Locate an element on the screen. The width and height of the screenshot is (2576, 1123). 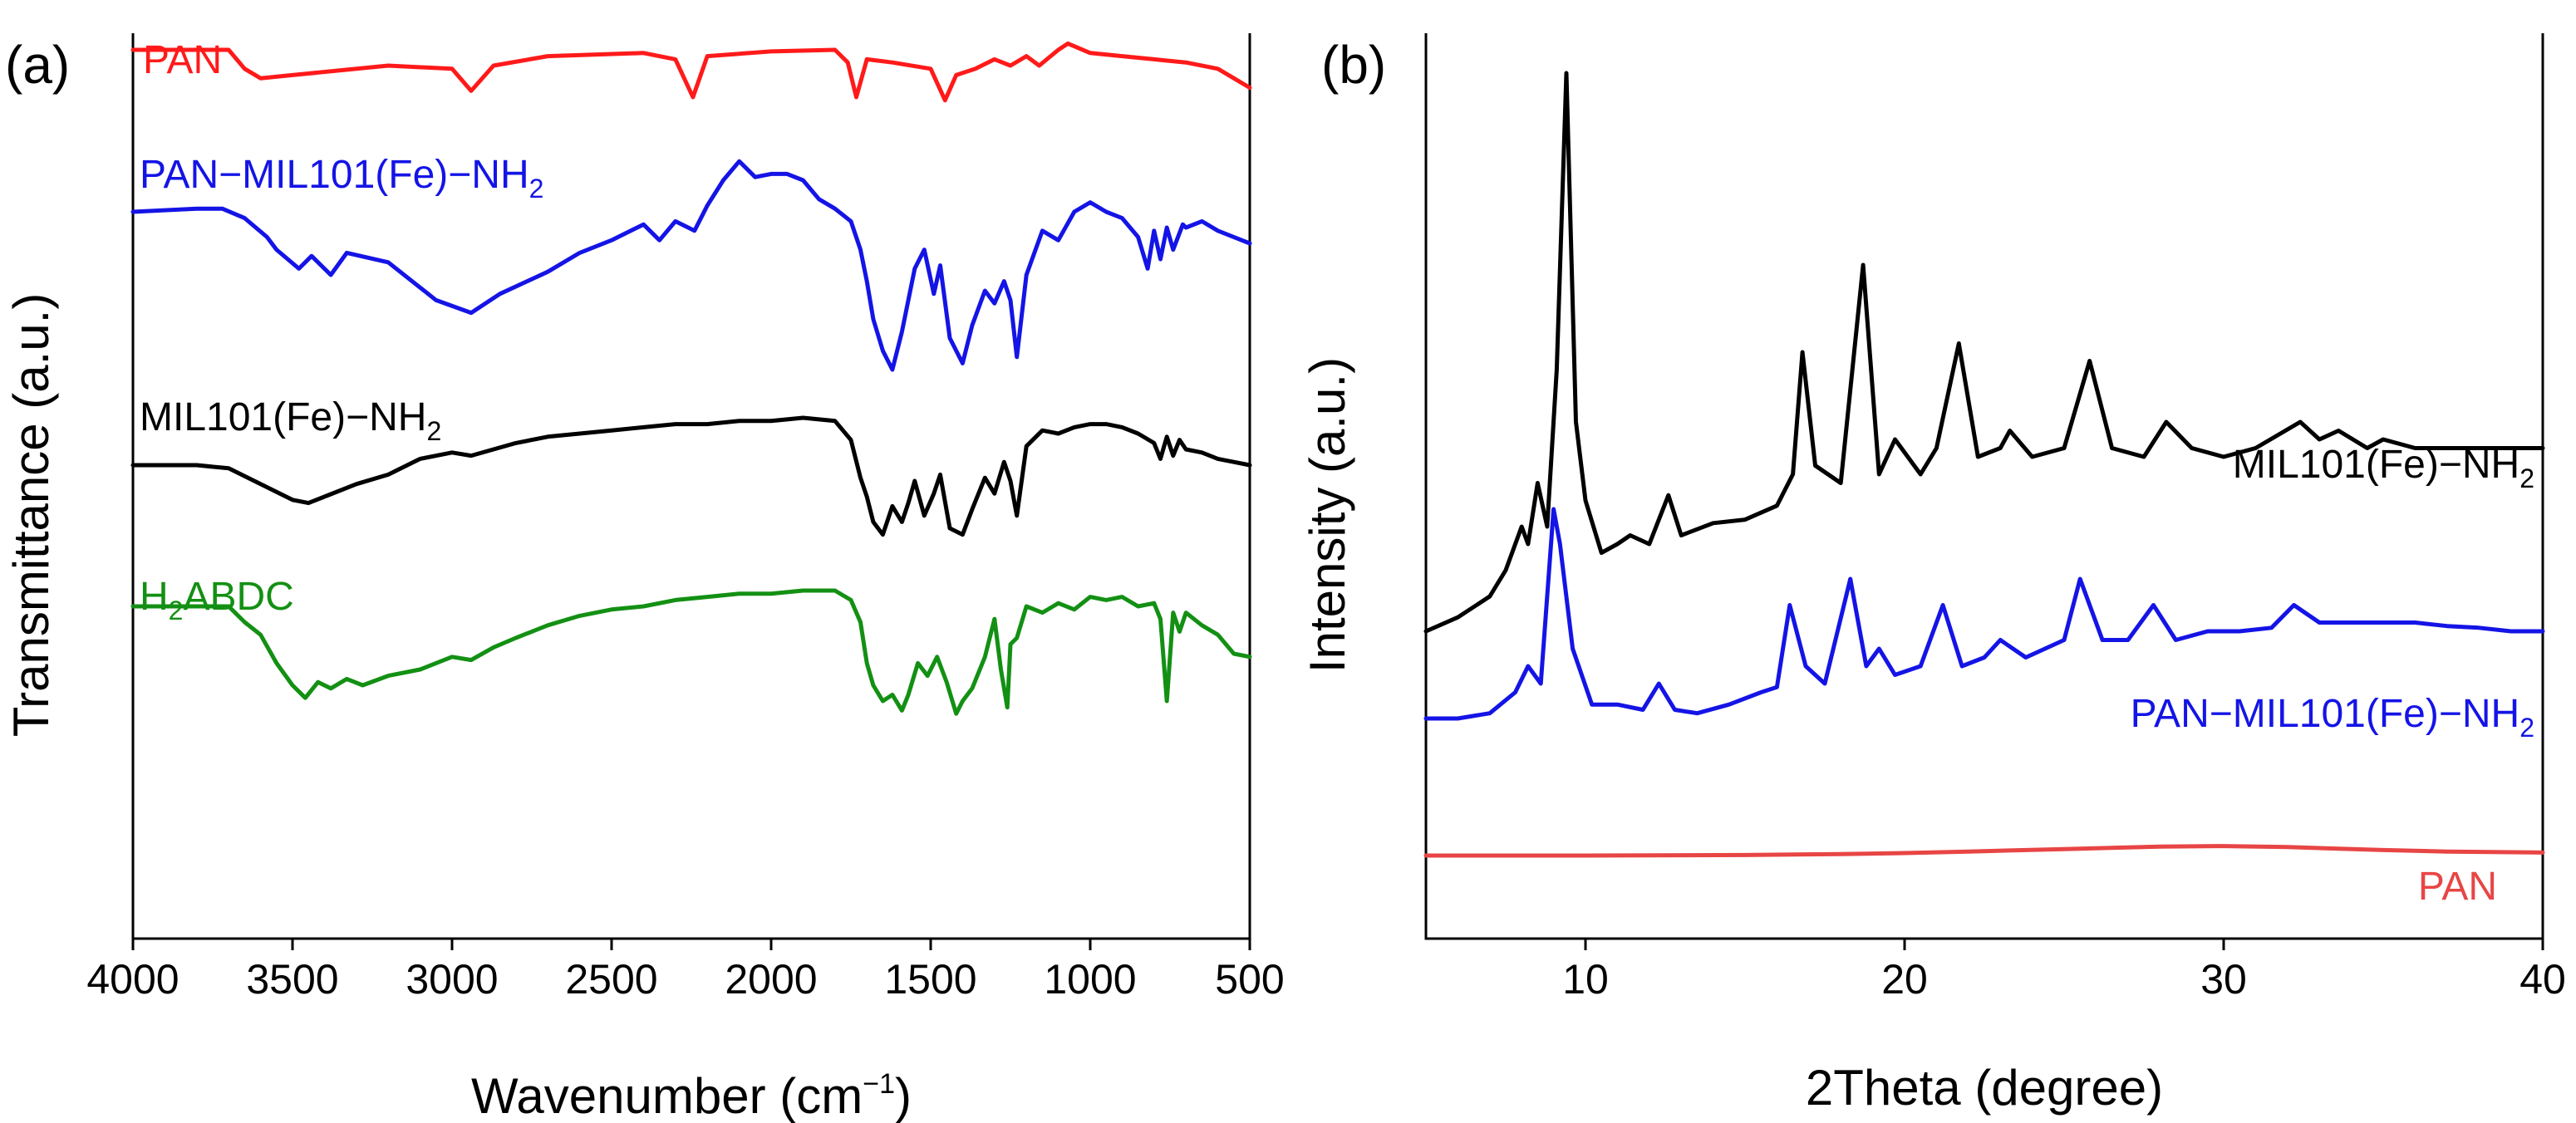
panel-a-trace-pan-mil101-fe-nh2 is located at coordinates (691, 265).